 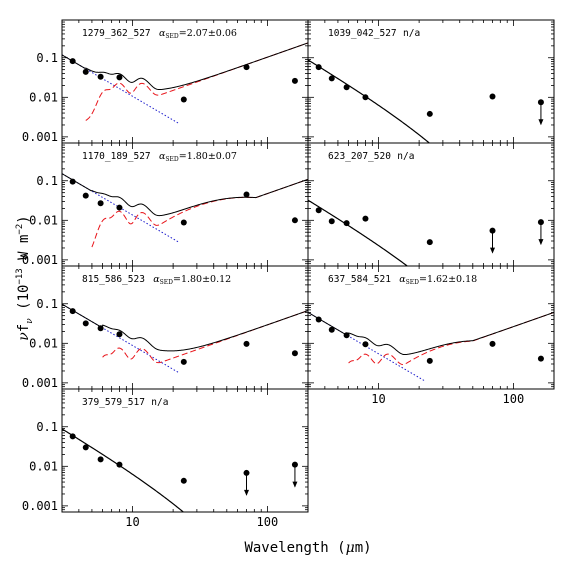 What do you see at coordinates (132, 522) in the screenshot?
I see `x-tick-label: 10` at bounding box center [132, 522].